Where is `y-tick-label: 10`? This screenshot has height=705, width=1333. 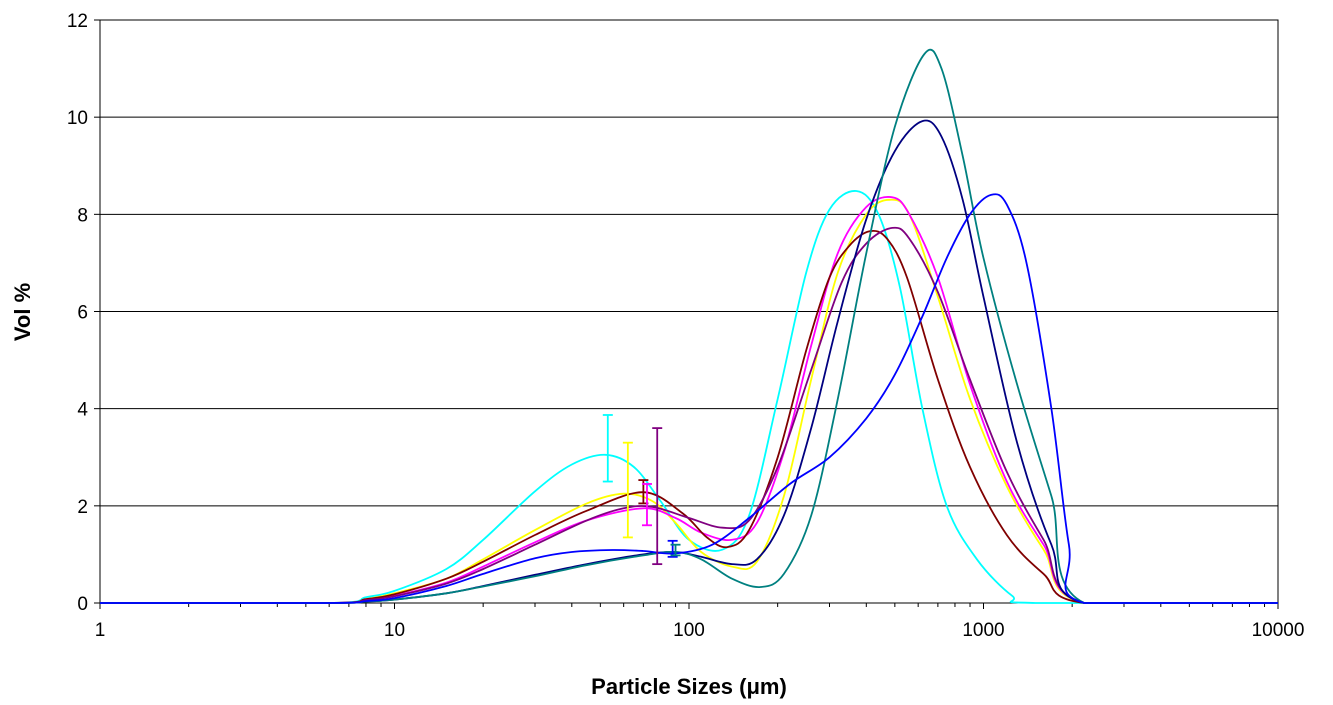
y-tick-label: 10 is located at coordinates (77, 118).